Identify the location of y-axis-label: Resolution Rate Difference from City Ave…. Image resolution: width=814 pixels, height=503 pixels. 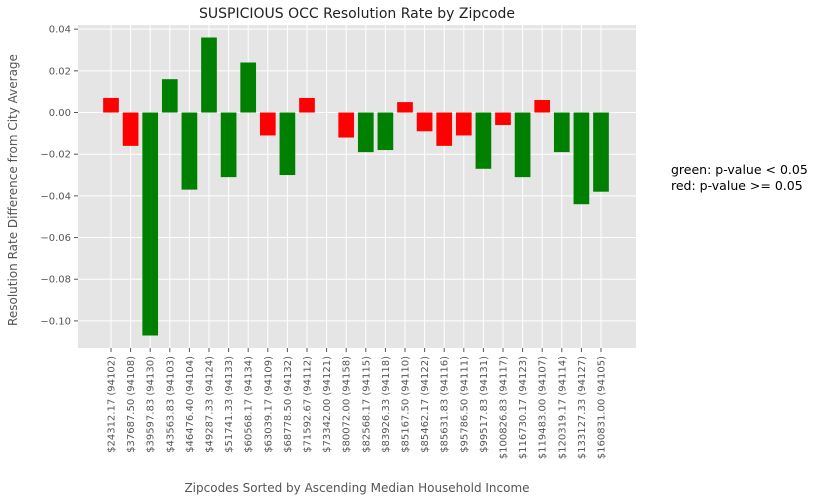
(13, 190).